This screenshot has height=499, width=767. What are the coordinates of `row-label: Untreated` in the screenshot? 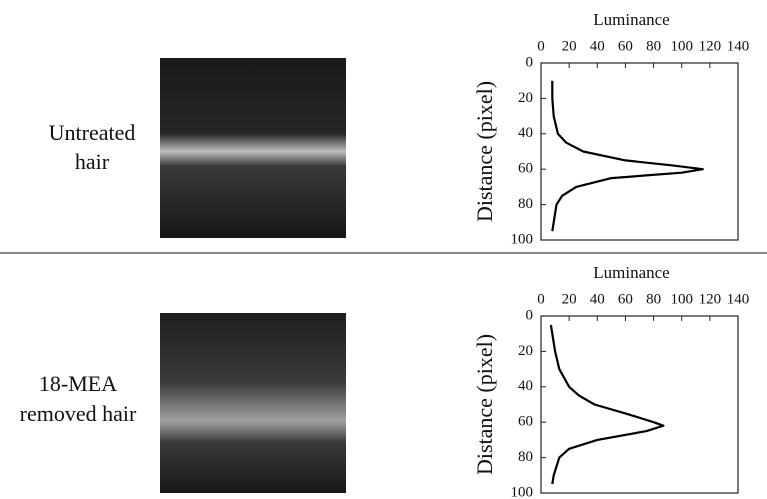 It's located at (92, 132).